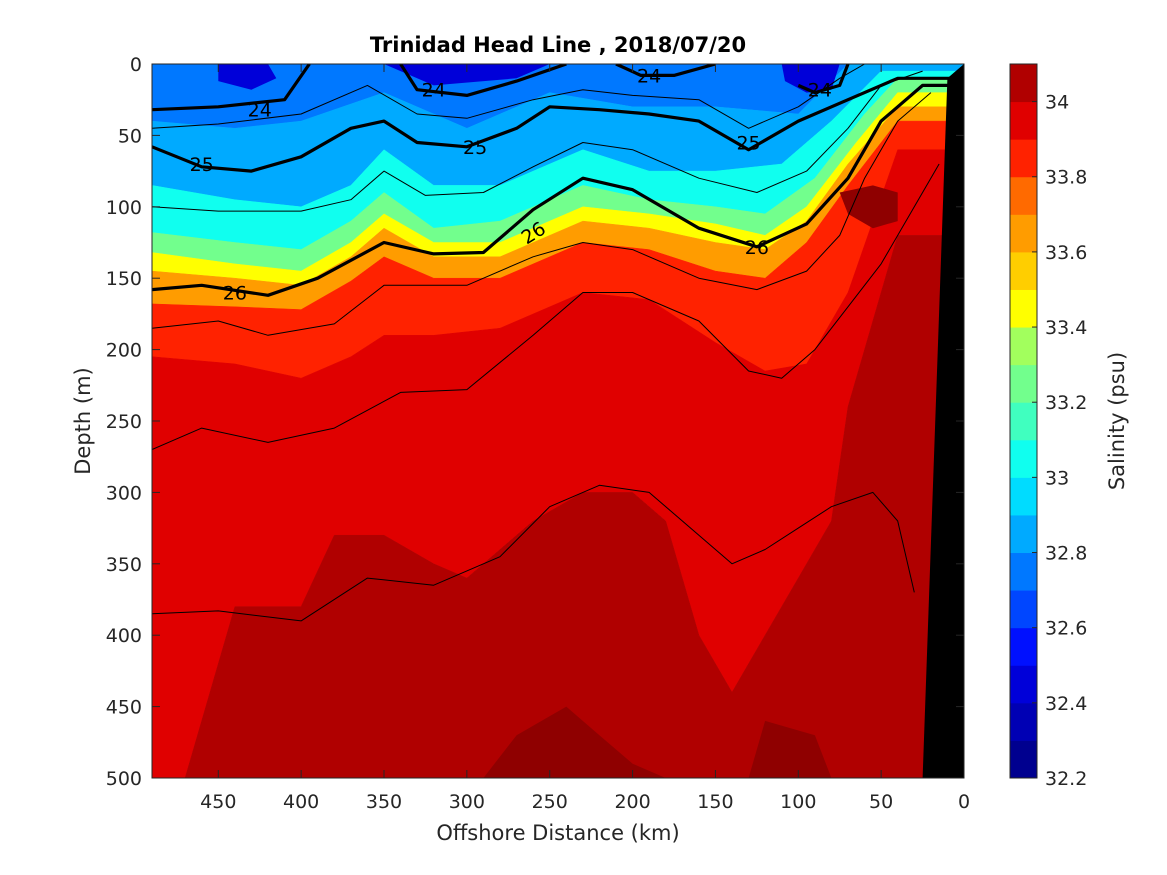  I want to click on contour-label-5: 25, so click(475, 148).